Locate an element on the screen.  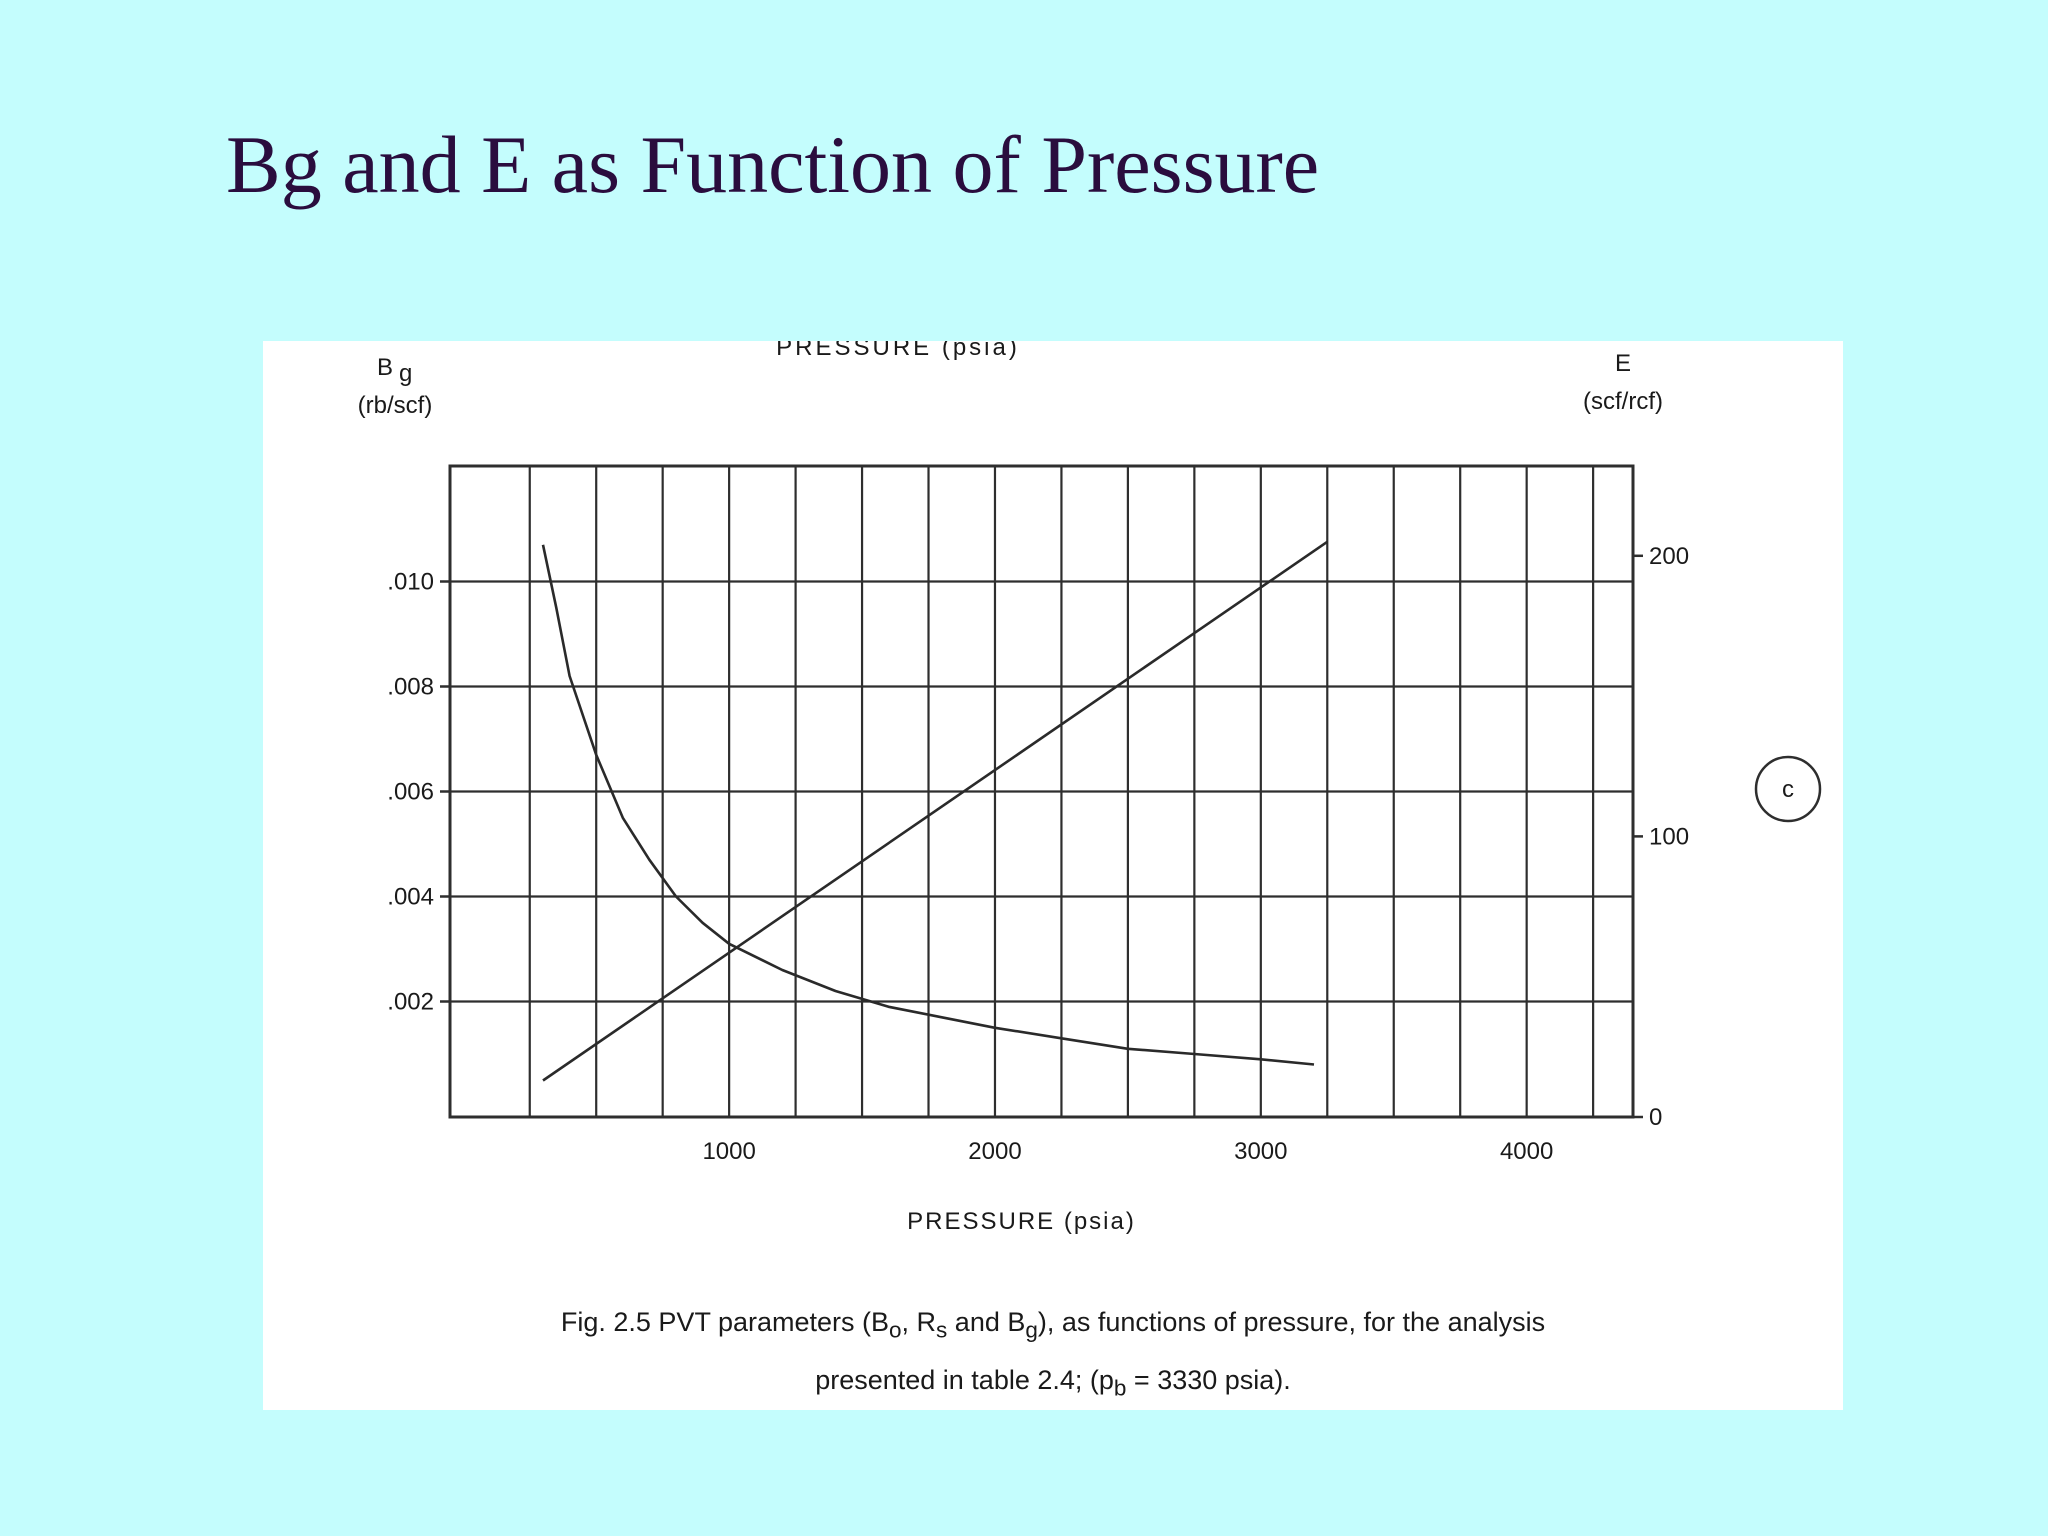
series-line-e is located at coordinates (935, 811).